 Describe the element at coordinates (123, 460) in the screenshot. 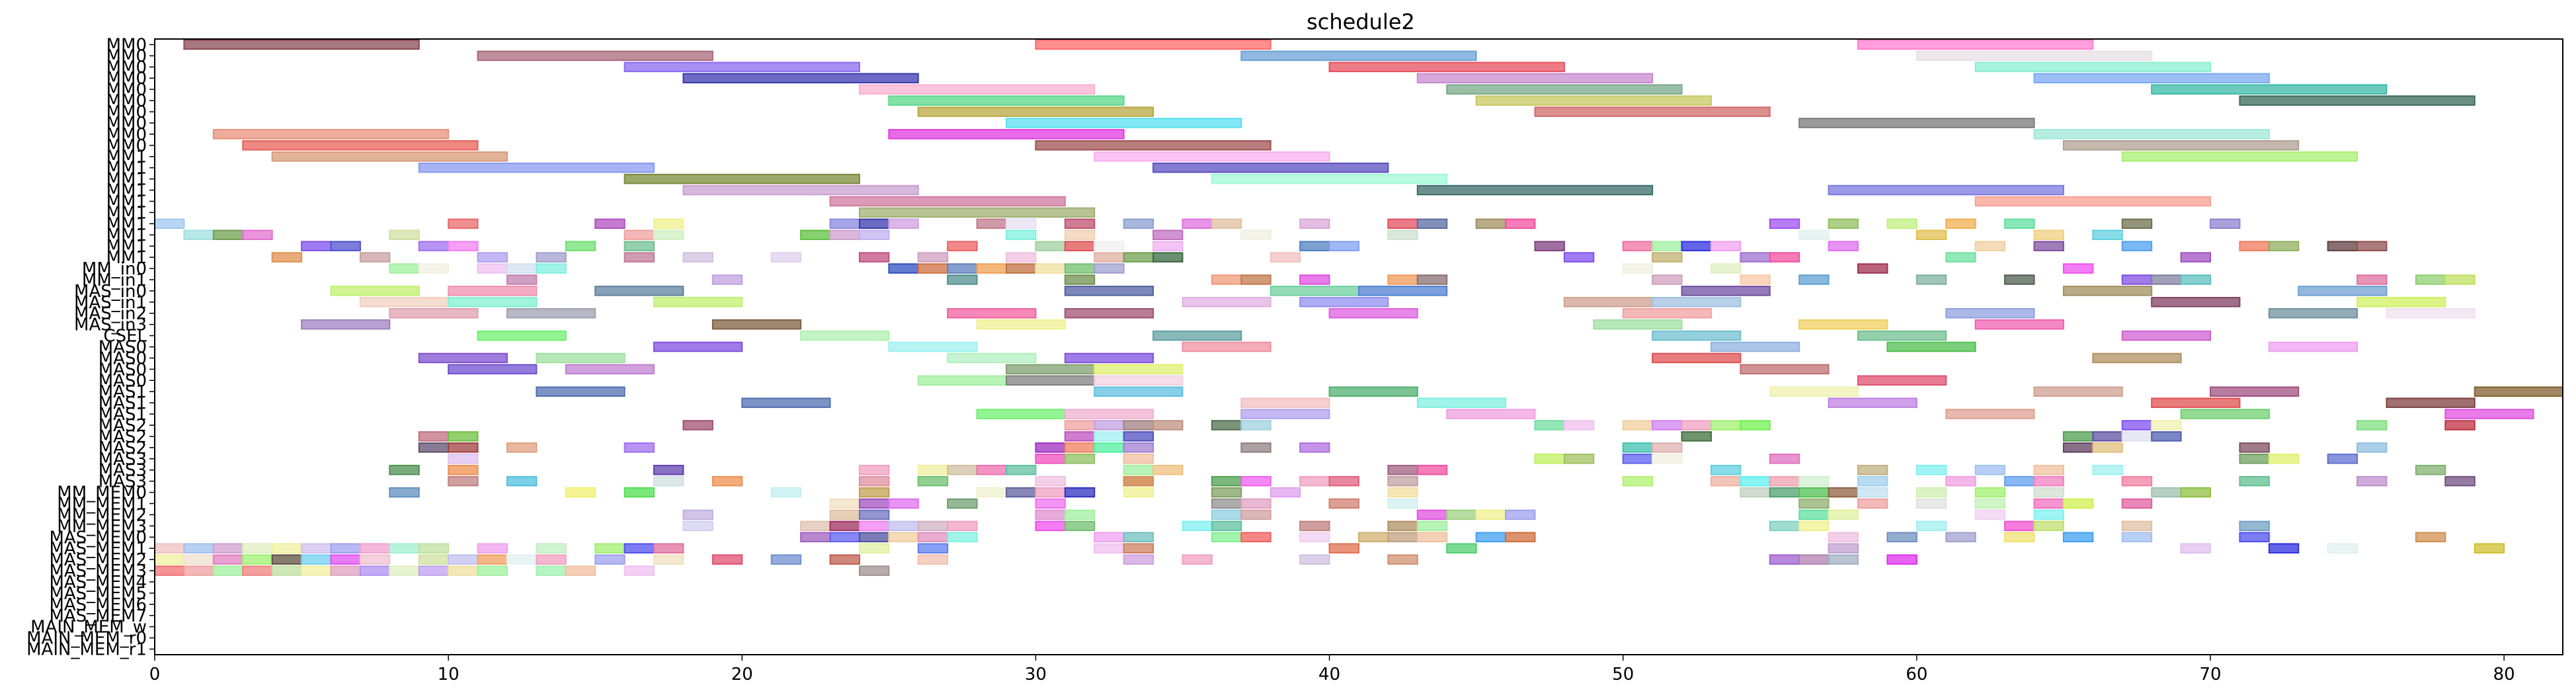

I see `y-tick-label-37: MAS3` at that location.